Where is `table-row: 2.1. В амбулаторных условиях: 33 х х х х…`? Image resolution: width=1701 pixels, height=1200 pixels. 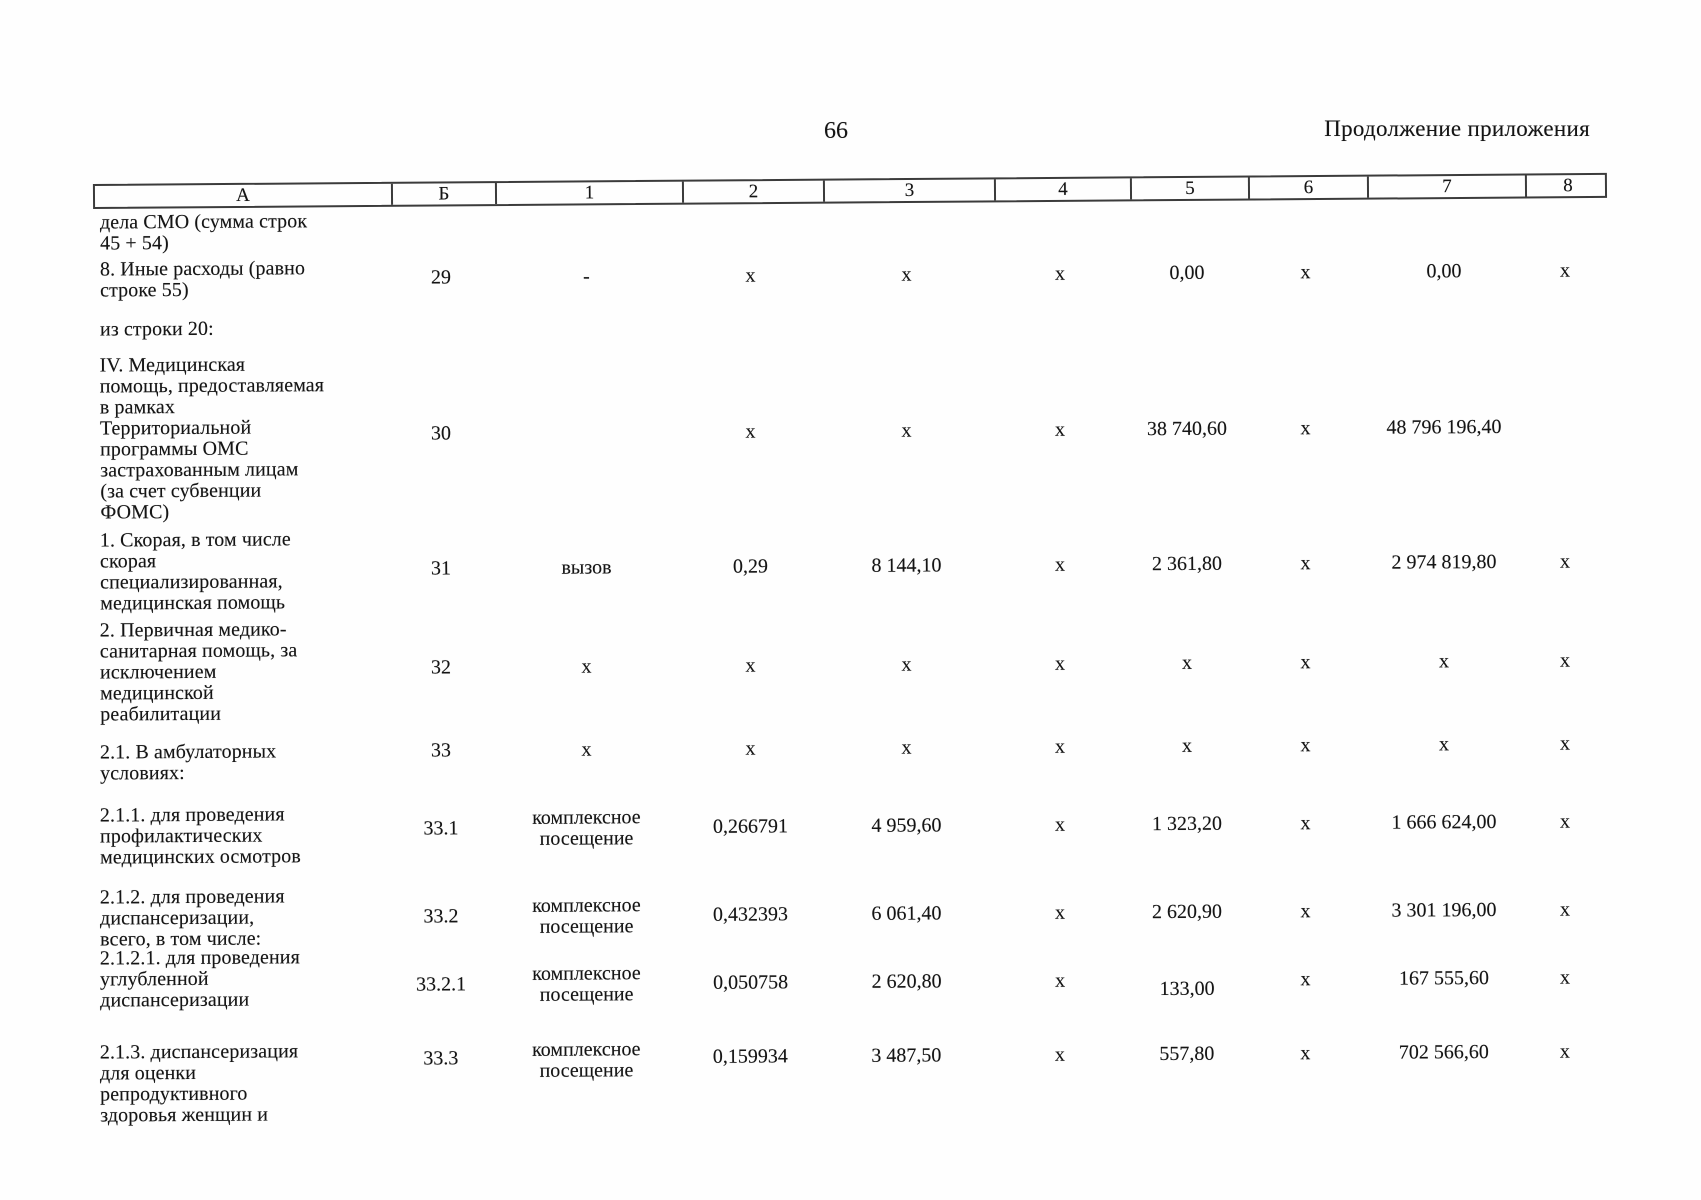
table-row: 2.1. В амбулаторных условиях: 33 х х х х… is located at coordinates (850, 758).